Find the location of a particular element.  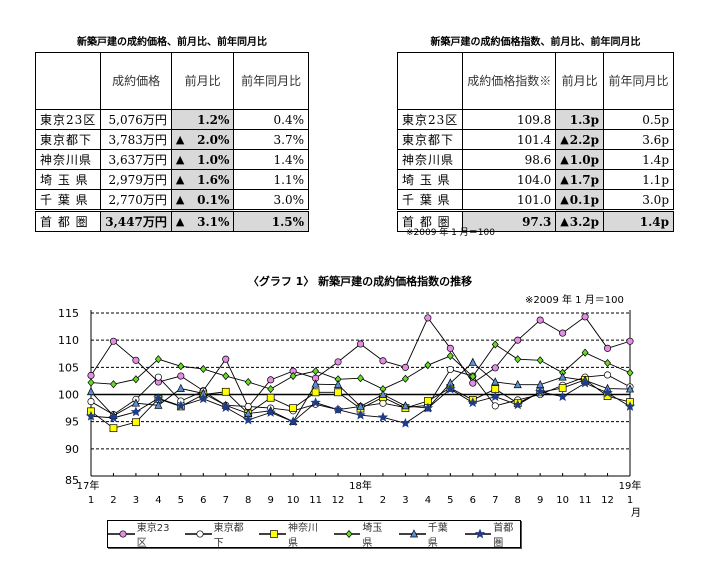

mom-cell: ▲ 0.1% is located at coordinates (202, 200).